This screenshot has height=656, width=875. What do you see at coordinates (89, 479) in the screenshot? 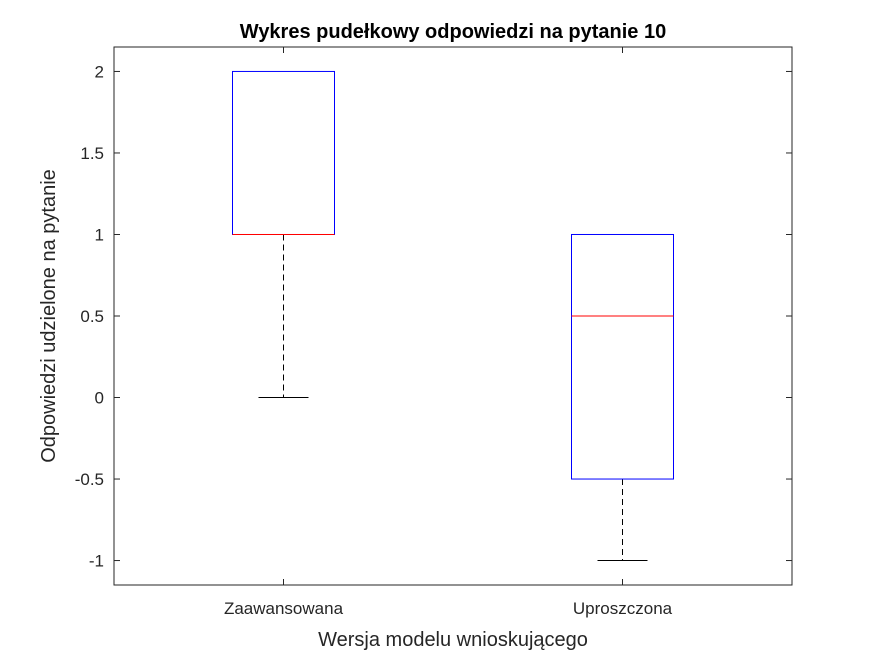
I see `y-tick-label: -0.5` at bounding box center [89, 479].